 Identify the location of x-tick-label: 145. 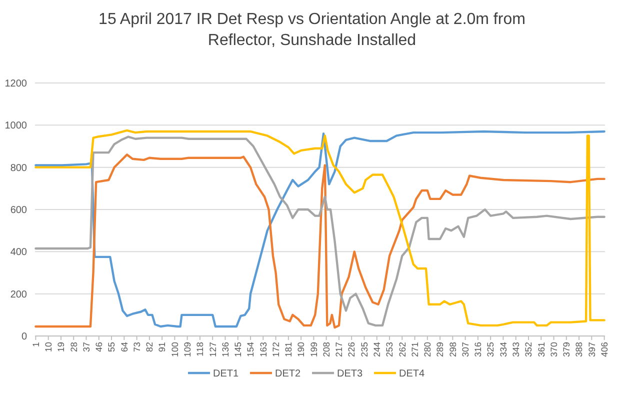
(238, 350).